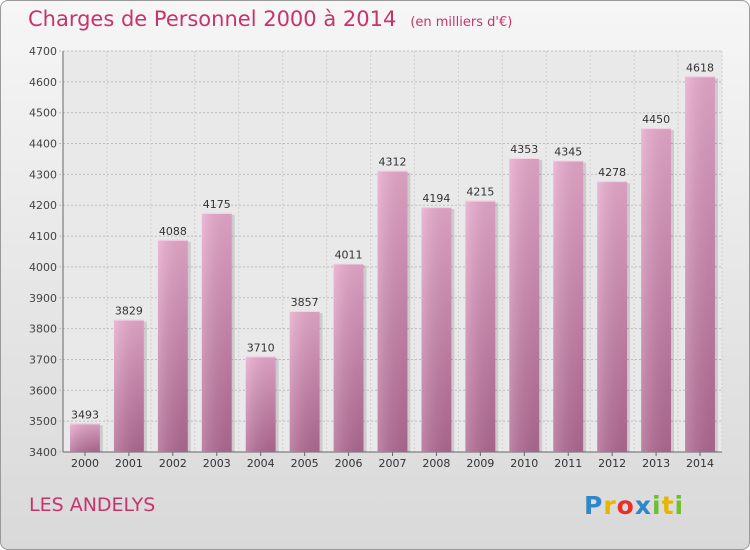 The image size is (750, 550). What do you see at coordinates (612, 463) in the screenshot?
I see `x-tick-label: 2012` at bounding box center [612, 463].